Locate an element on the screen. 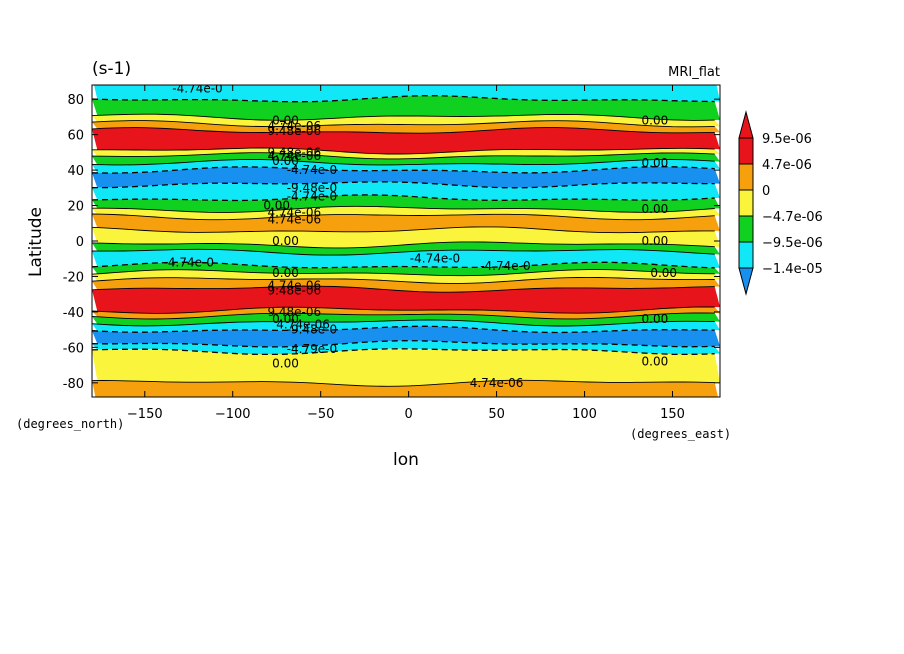  y-axis-title: Latitude is located at coordinates (36, 242).